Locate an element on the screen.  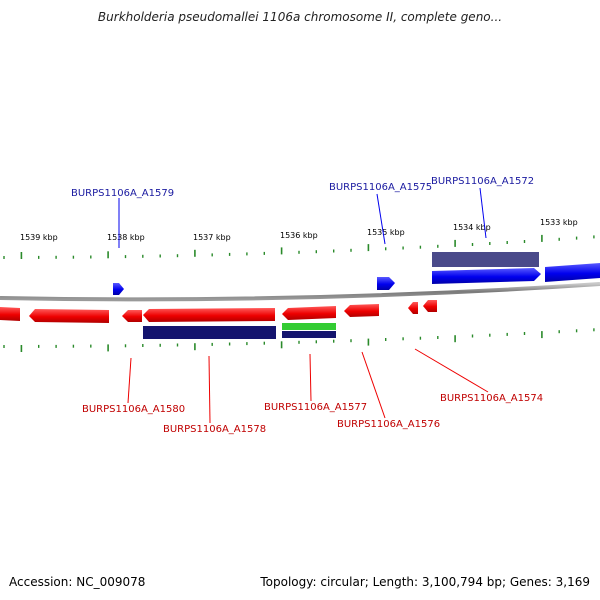
reverse-strand-features is located at coordinates (218, 319).